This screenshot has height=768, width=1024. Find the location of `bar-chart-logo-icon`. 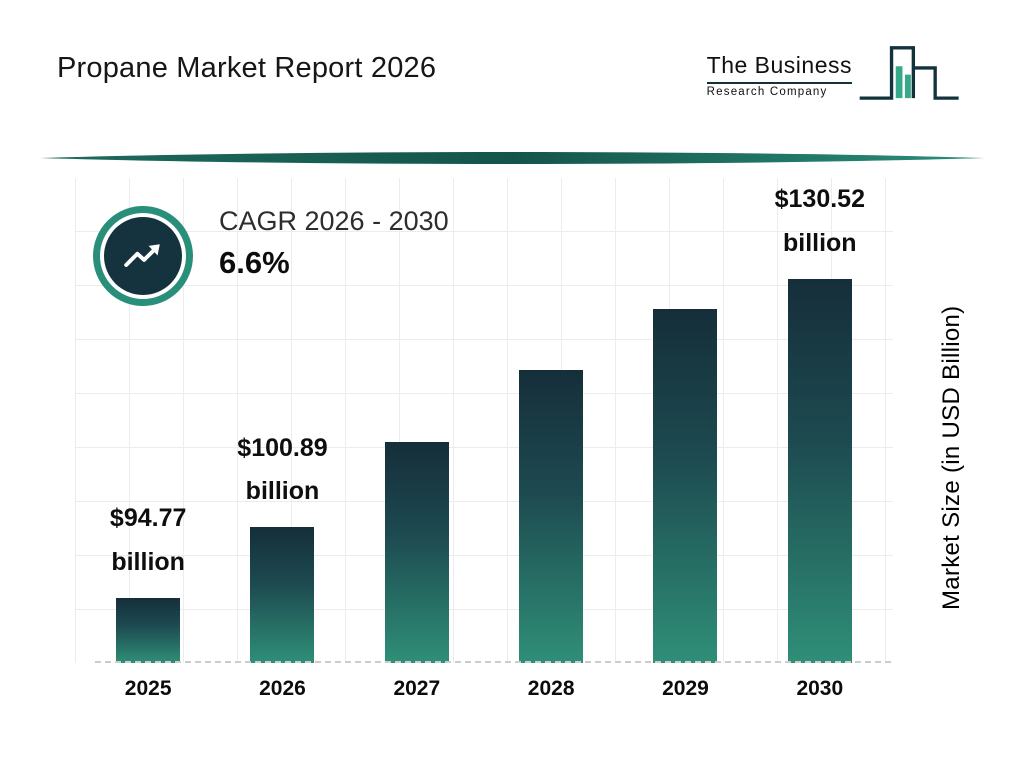

bar-chart-logo-icon is located at coordinates (910, 80).